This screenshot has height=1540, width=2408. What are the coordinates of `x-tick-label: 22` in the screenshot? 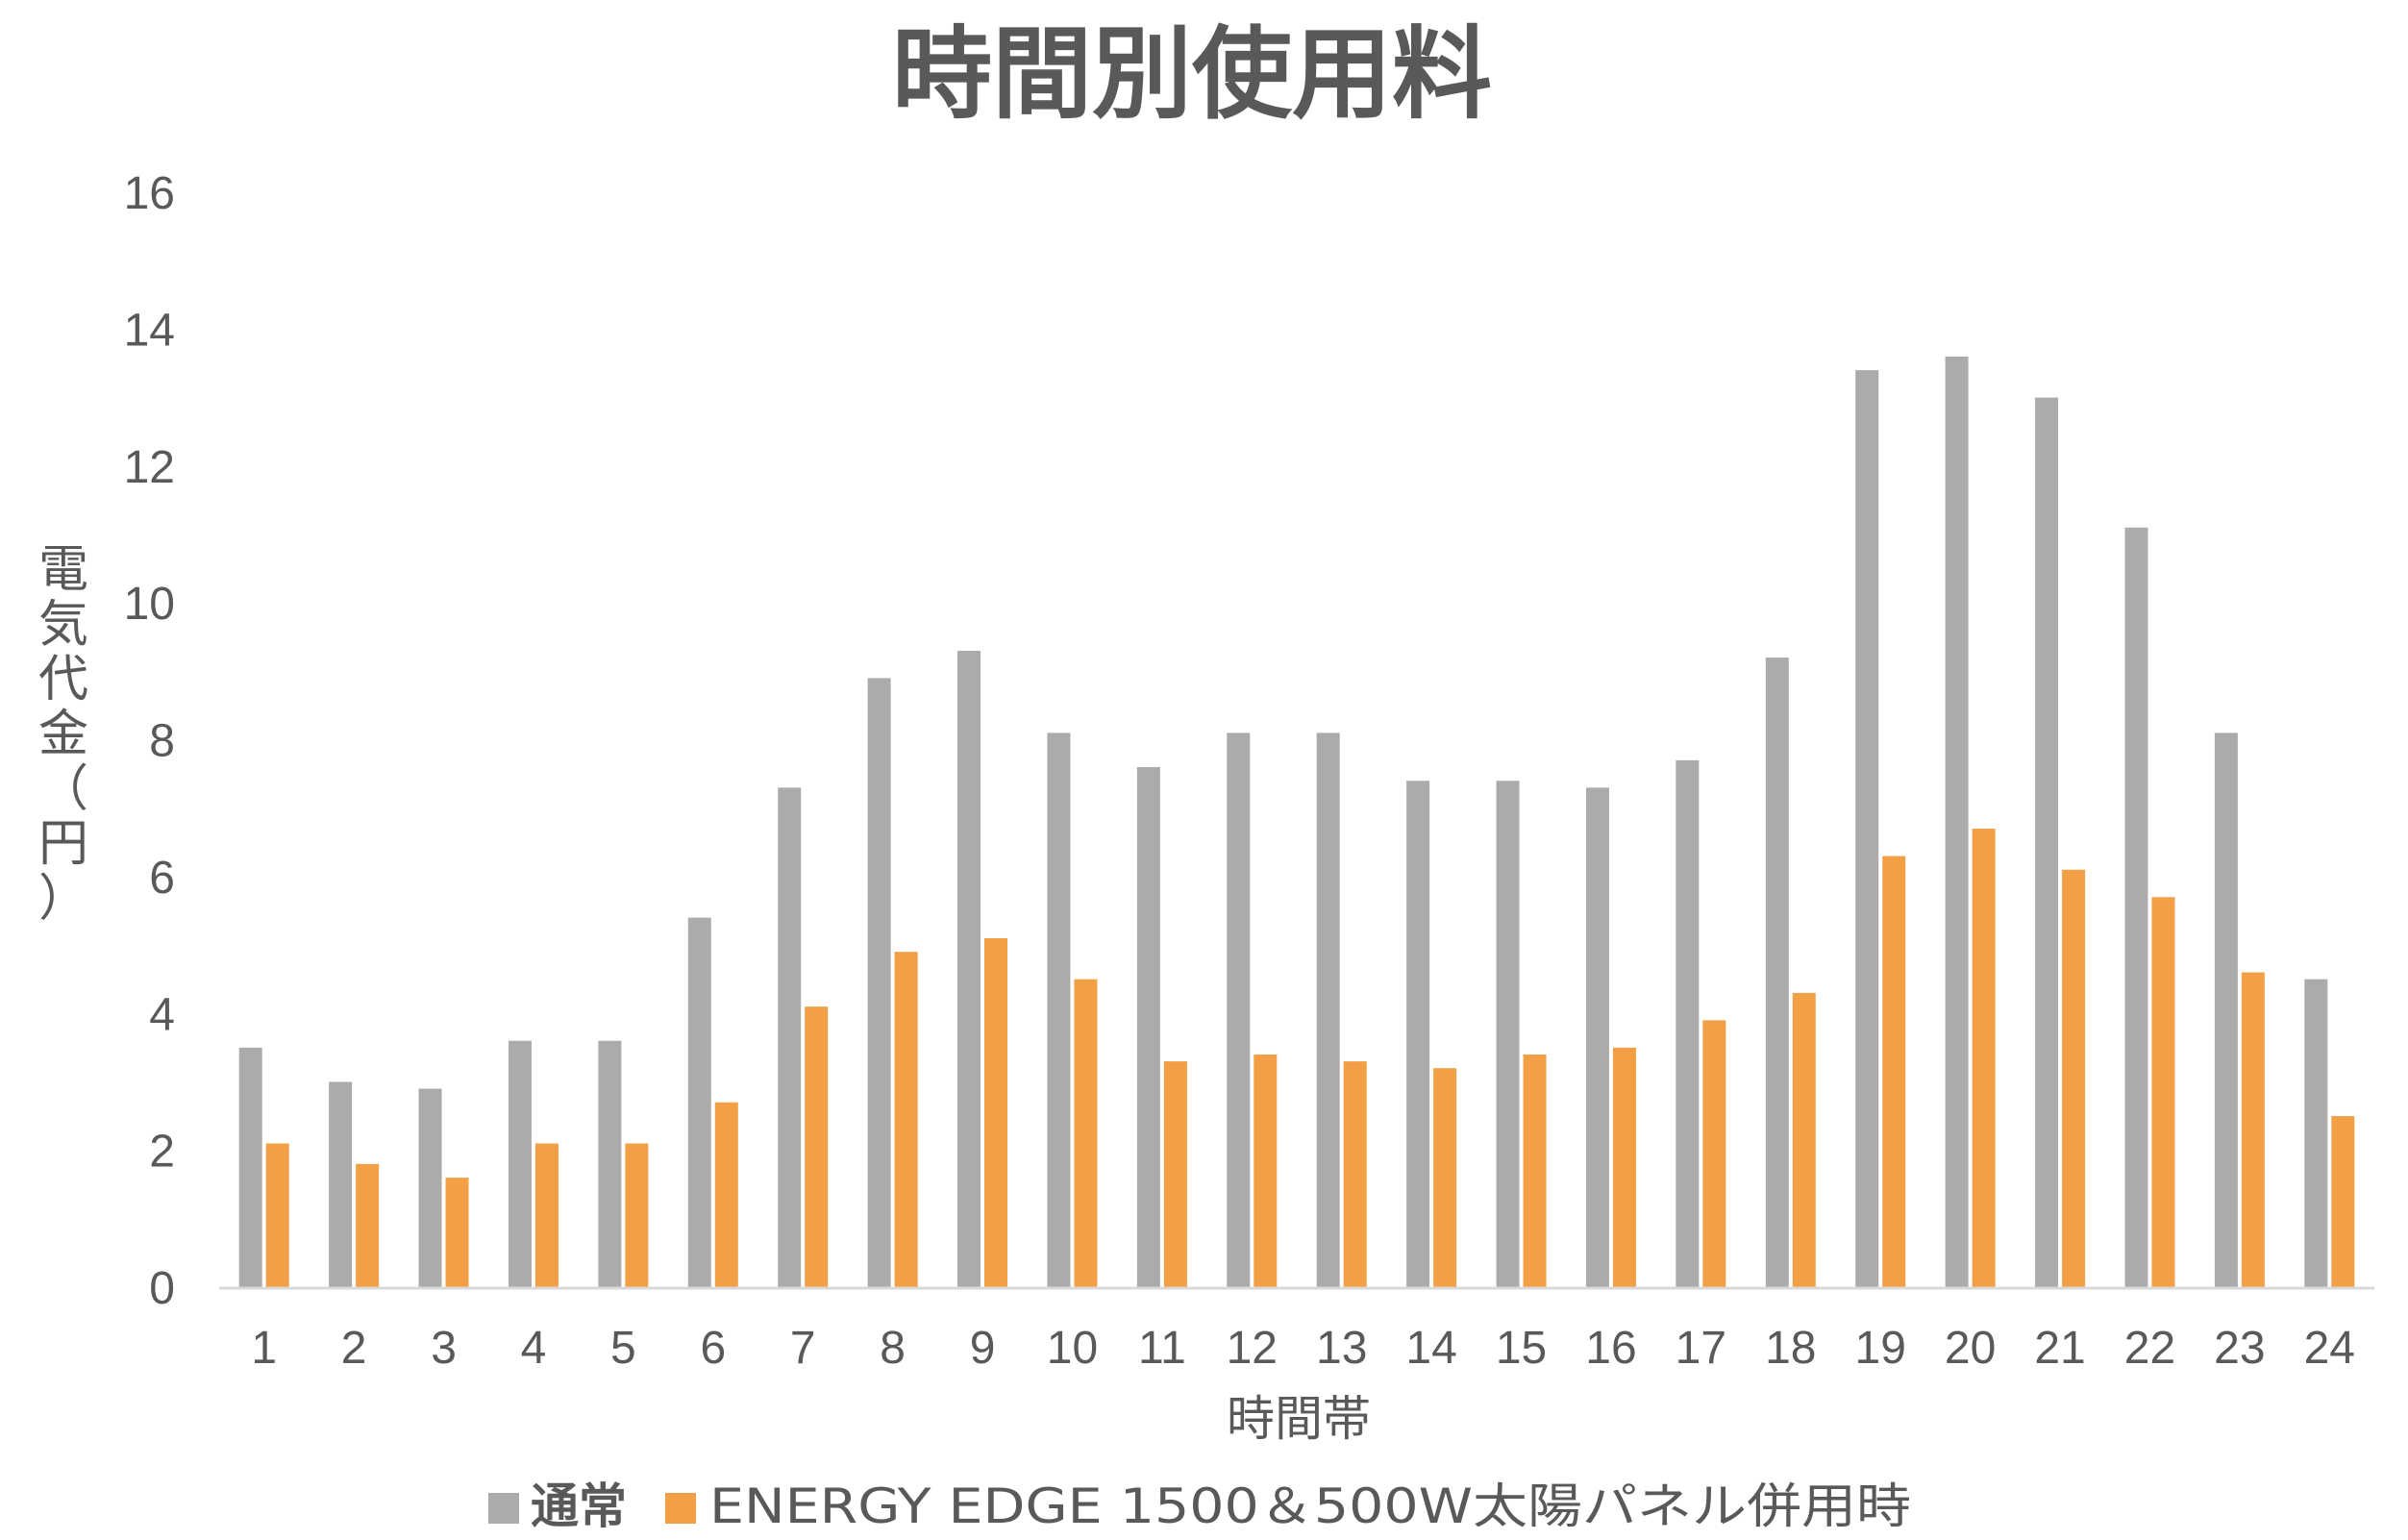 It's located at (2149, 1348).